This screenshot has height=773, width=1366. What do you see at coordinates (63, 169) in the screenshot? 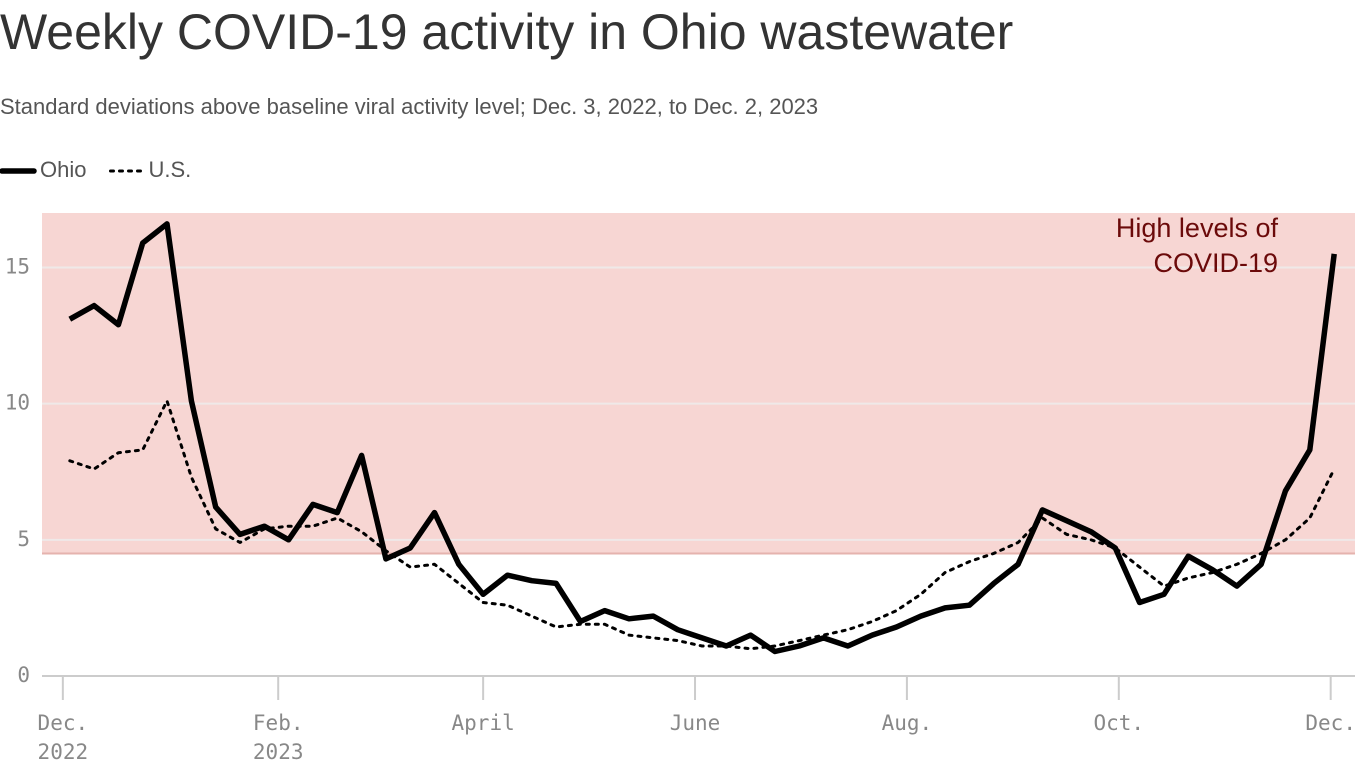
I see `legend-label: Ohio` at bounding box center [63, 169].